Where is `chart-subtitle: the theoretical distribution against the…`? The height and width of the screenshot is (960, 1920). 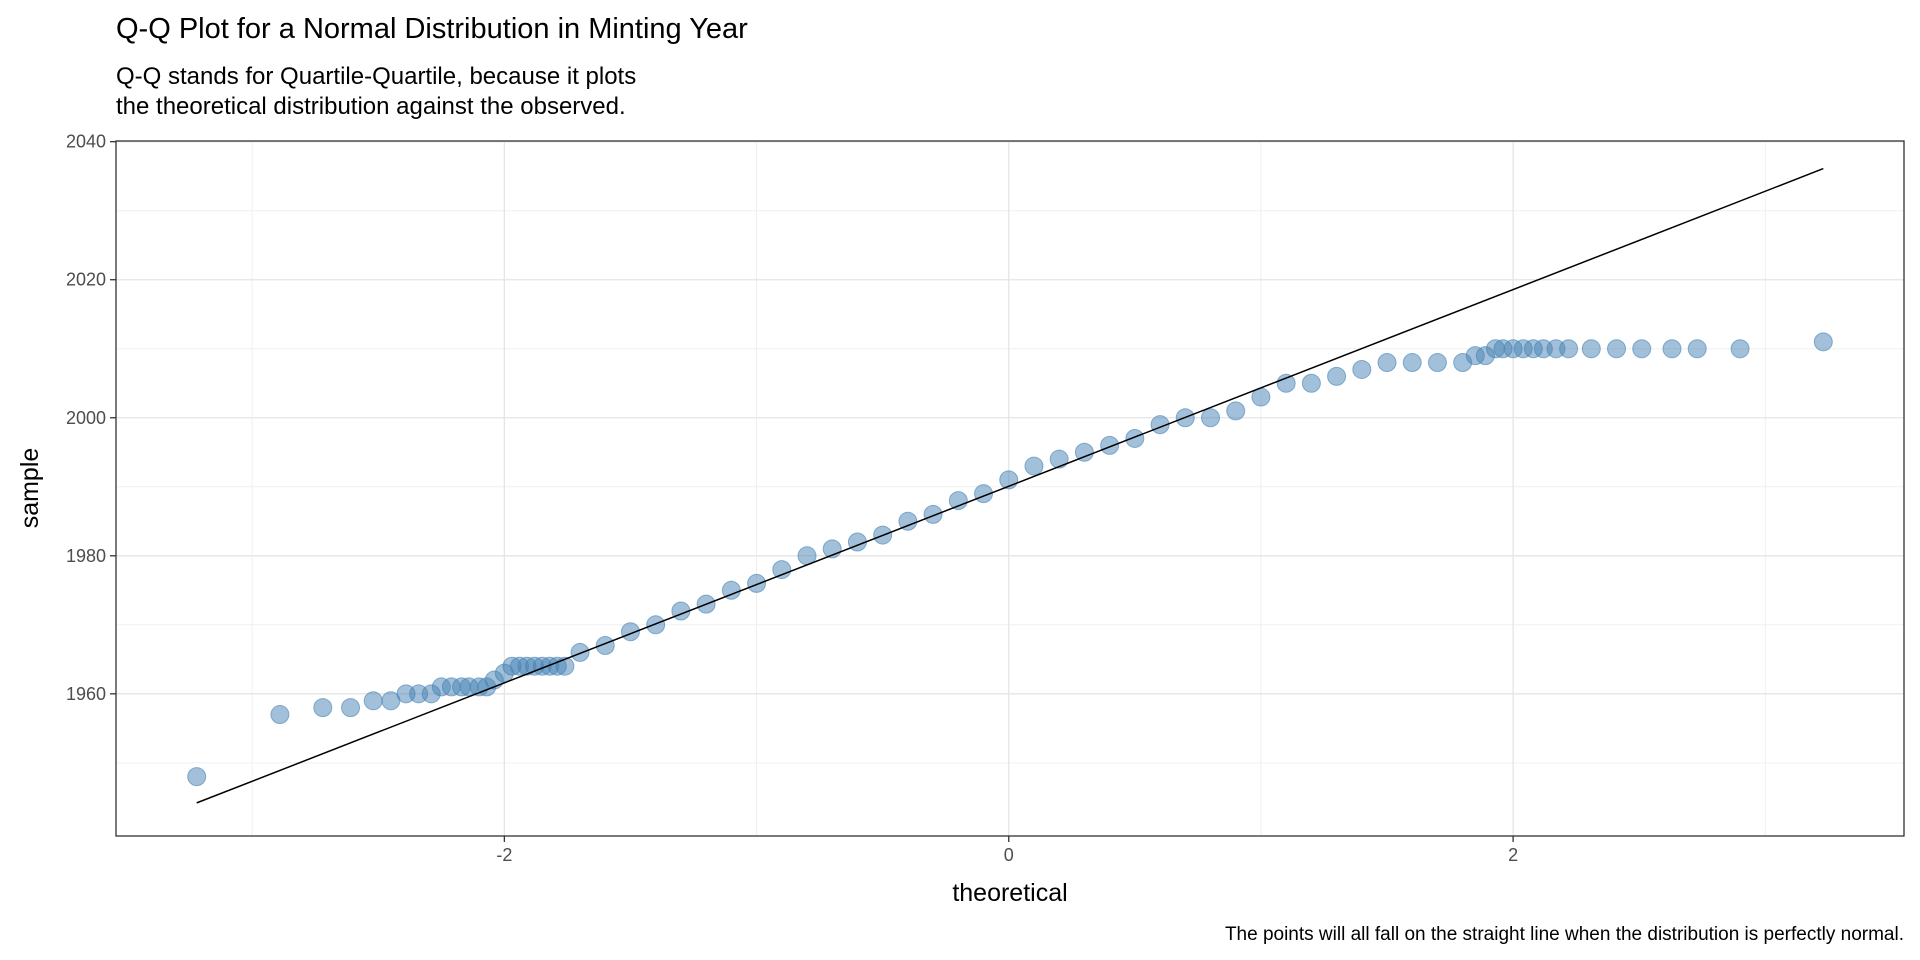
chart-subtitle: the theoretical distribution against the… is located at coordinates (371, 106).